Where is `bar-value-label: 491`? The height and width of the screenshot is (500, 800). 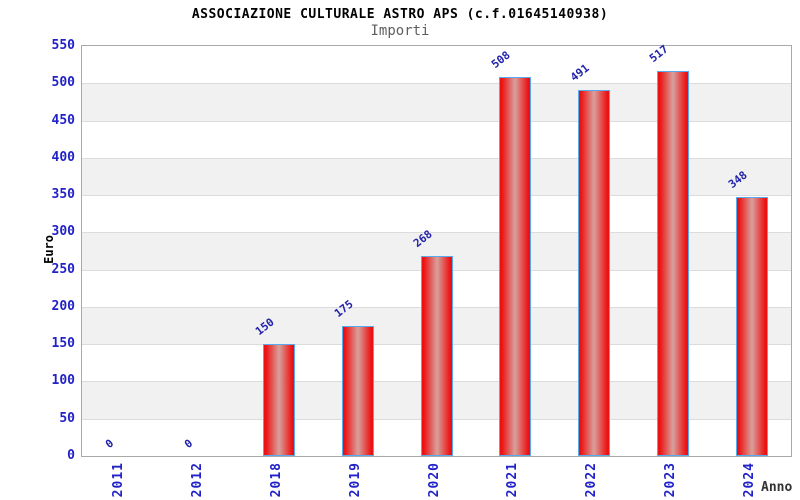 bar-value-label: 491 is located at coordinates (580, 72).